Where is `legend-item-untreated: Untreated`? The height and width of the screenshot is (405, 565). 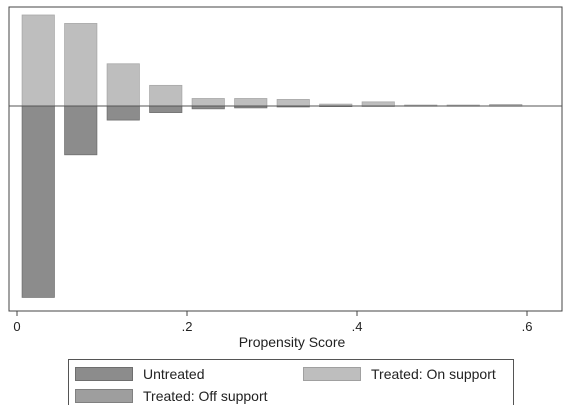 legend-item-untreated: Untreated is located at coordinates (139, 374).